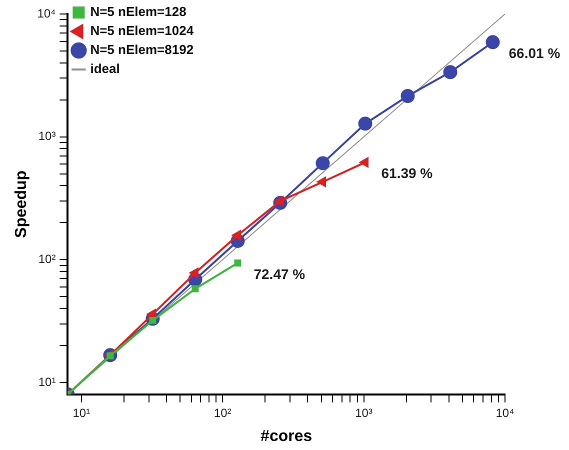  What do you see at coordinates (142, 30) in the screenshot?
I see `legend-label: N=5 nElem=1024` at bounding box center [142, 30].